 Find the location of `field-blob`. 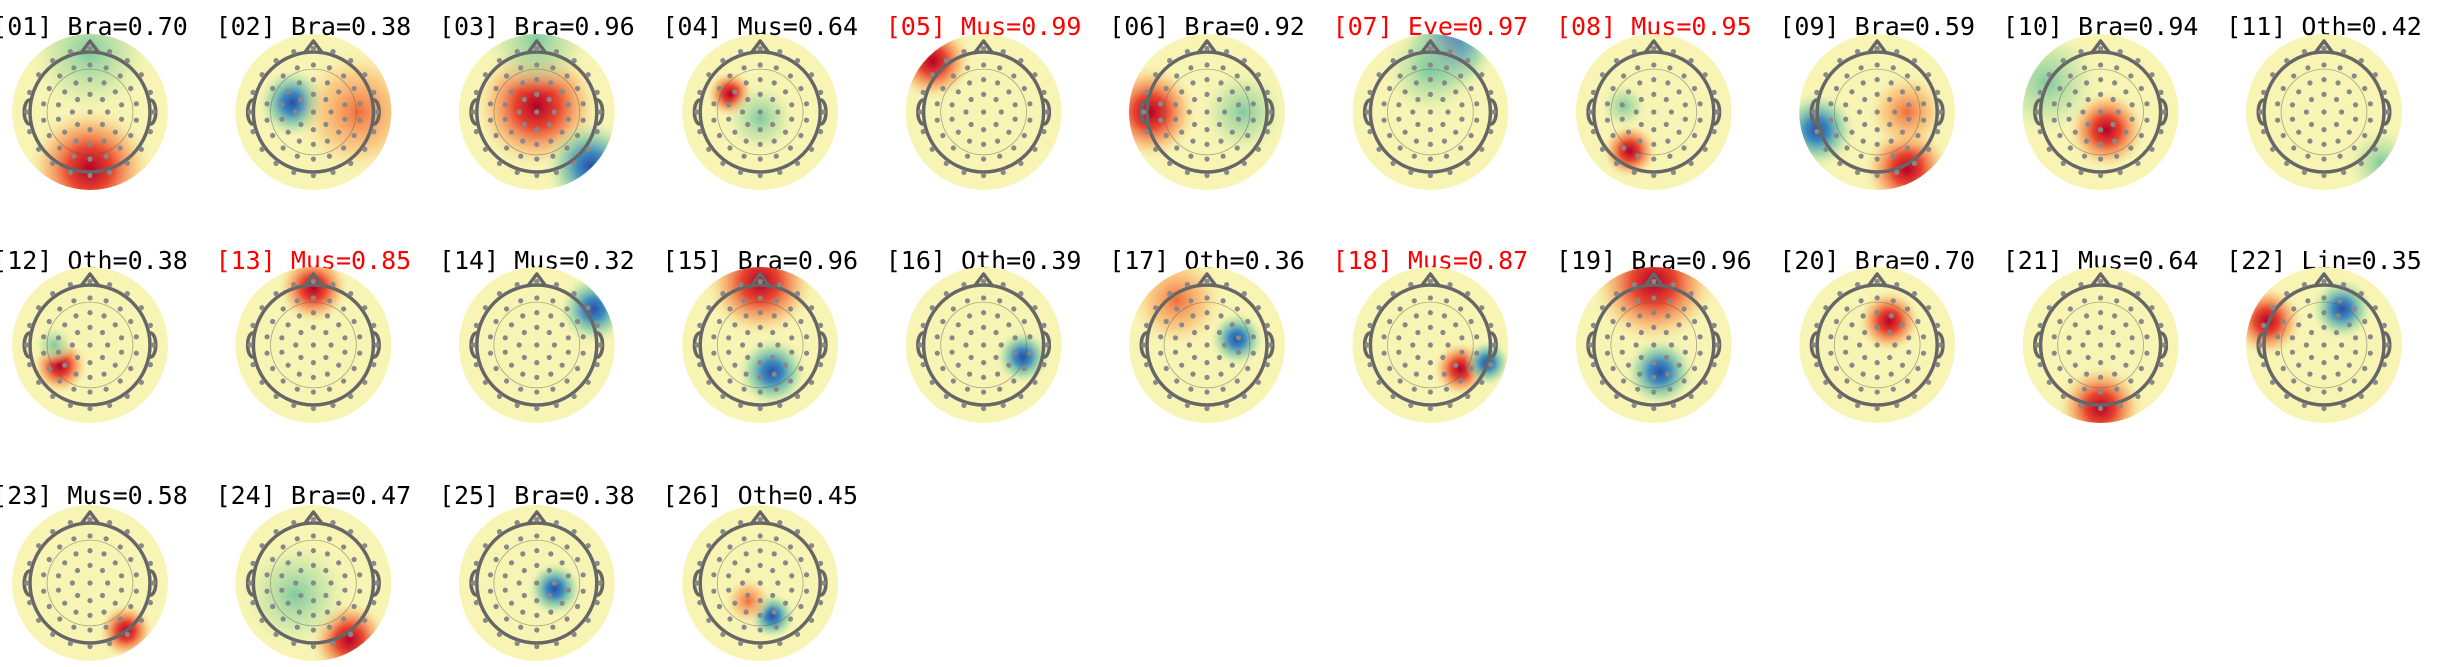

field-blob is located at coordinates (1889, 321).